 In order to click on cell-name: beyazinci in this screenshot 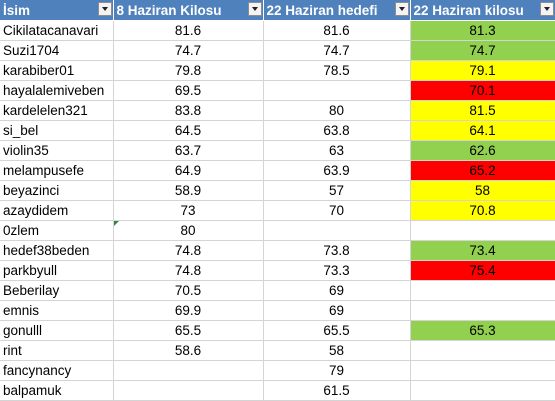, I will do `click(57, 190)`.